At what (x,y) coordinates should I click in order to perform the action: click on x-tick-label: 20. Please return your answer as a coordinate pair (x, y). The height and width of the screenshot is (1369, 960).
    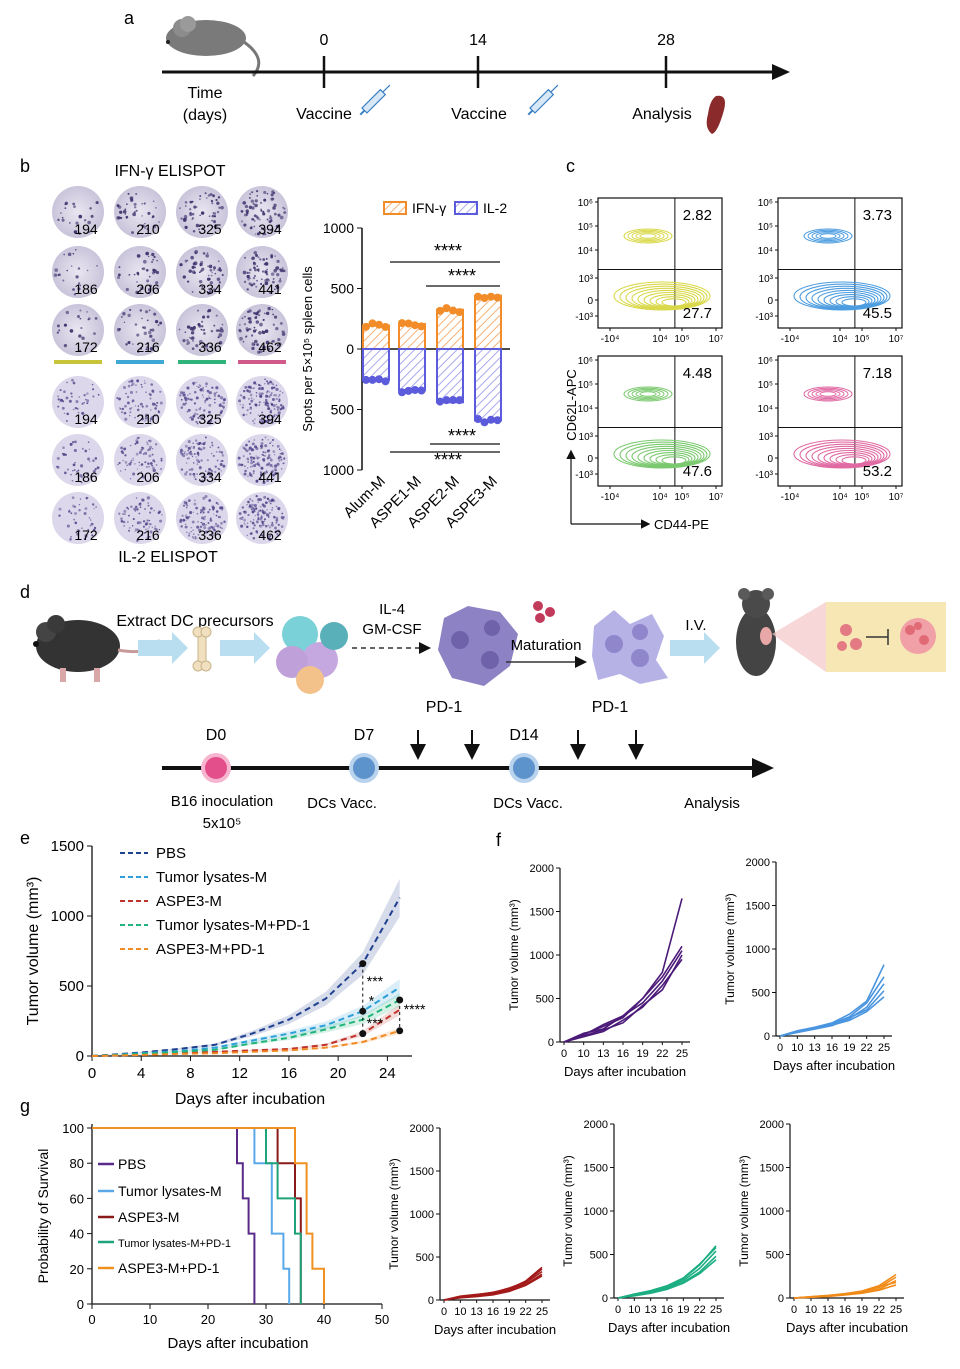
    Looking at the image, I should click on (338, 1073).